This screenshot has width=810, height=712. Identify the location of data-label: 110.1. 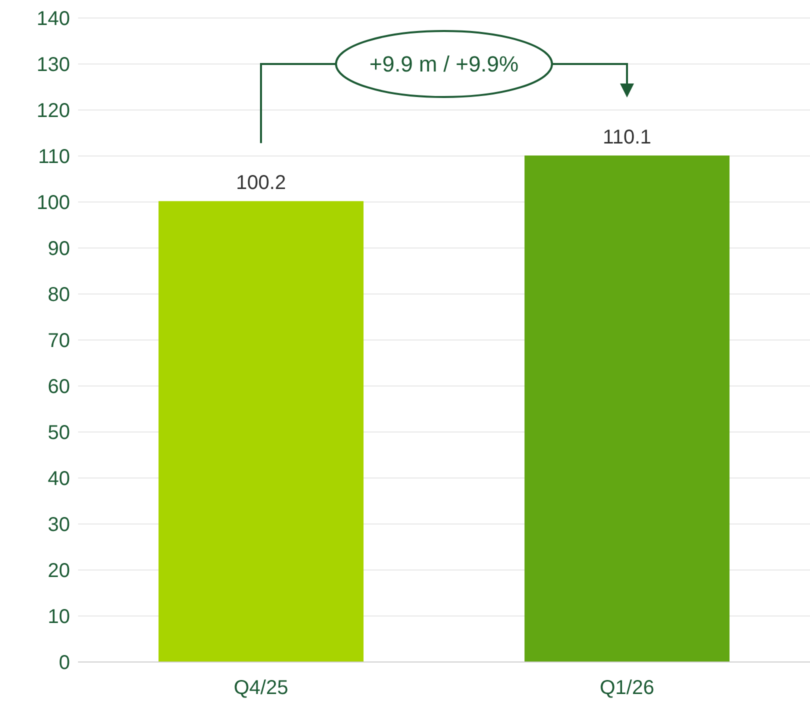
(627, 137).